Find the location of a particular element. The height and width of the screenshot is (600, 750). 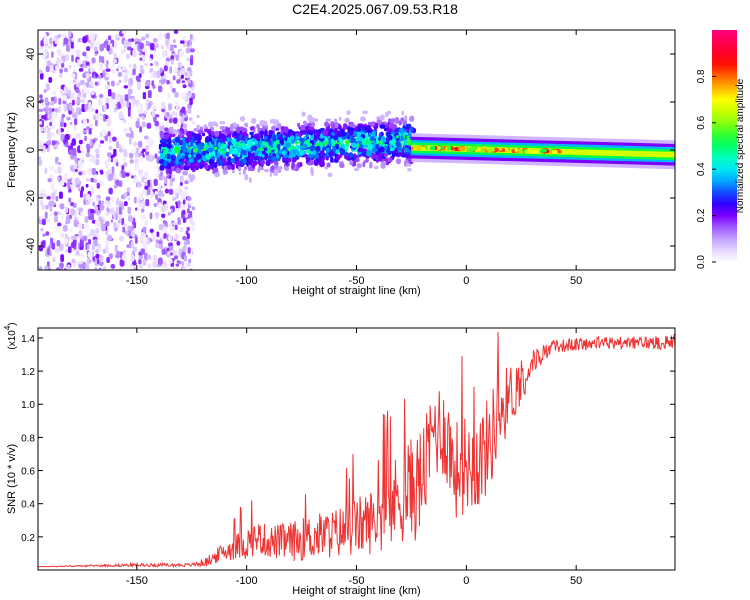

y-tick-label: 1.0 is located at coordinates (28, 405).